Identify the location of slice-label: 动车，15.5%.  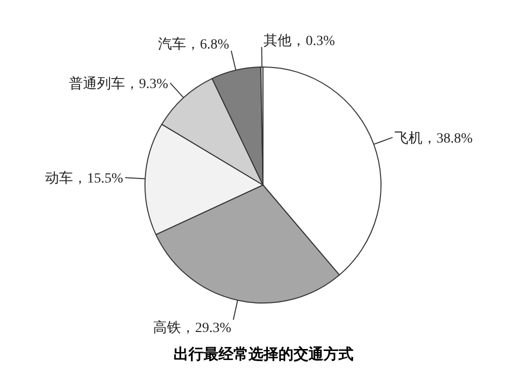
(84, 178).